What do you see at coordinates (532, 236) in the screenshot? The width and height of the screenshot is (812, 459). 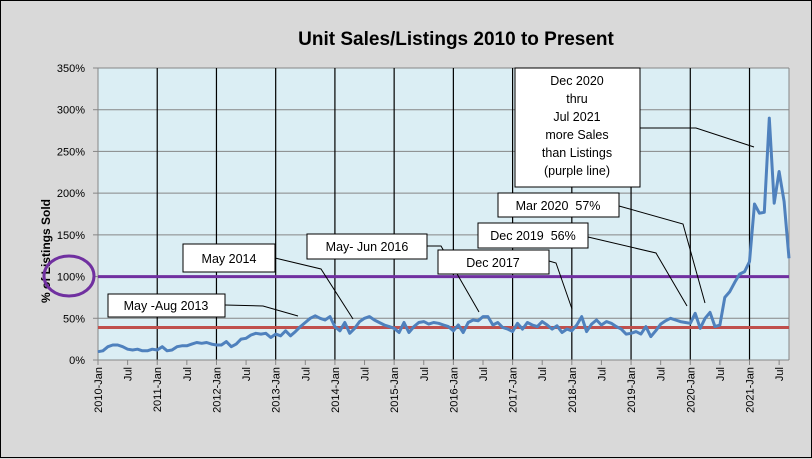 I see `svg-text: Dec 2019 56%` at bounding box center [532, 236].